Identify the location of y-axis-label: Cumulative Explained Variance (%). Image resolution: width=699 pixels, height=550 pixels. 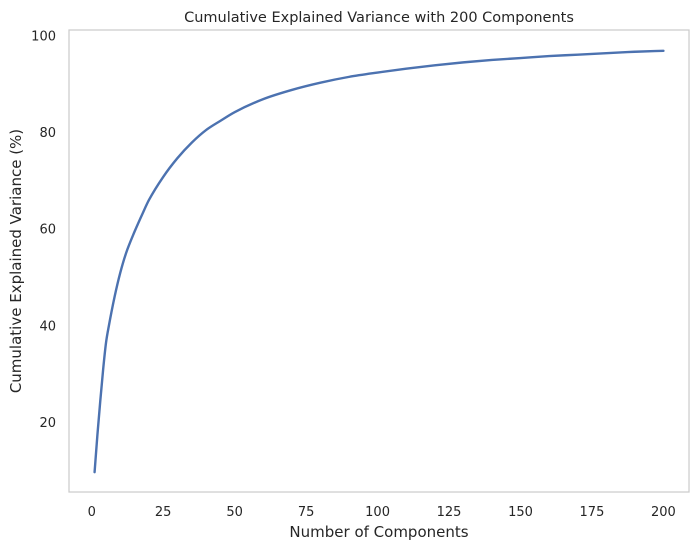
(16, 261).